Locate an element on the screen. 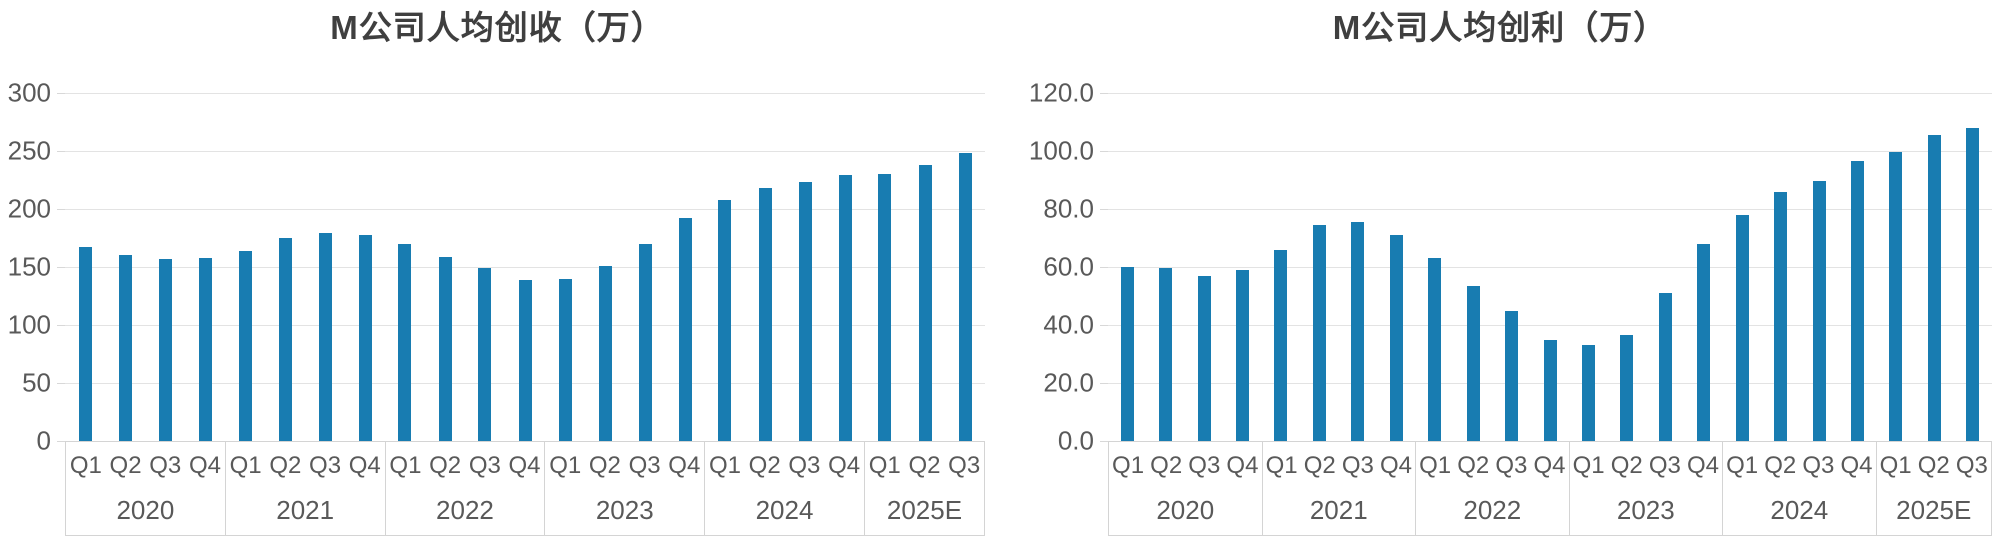 The image size is (1995, 557). year-group-2022: Q1 Q2 Q3 Q4 2022 is located at coordinates (1492, 488).